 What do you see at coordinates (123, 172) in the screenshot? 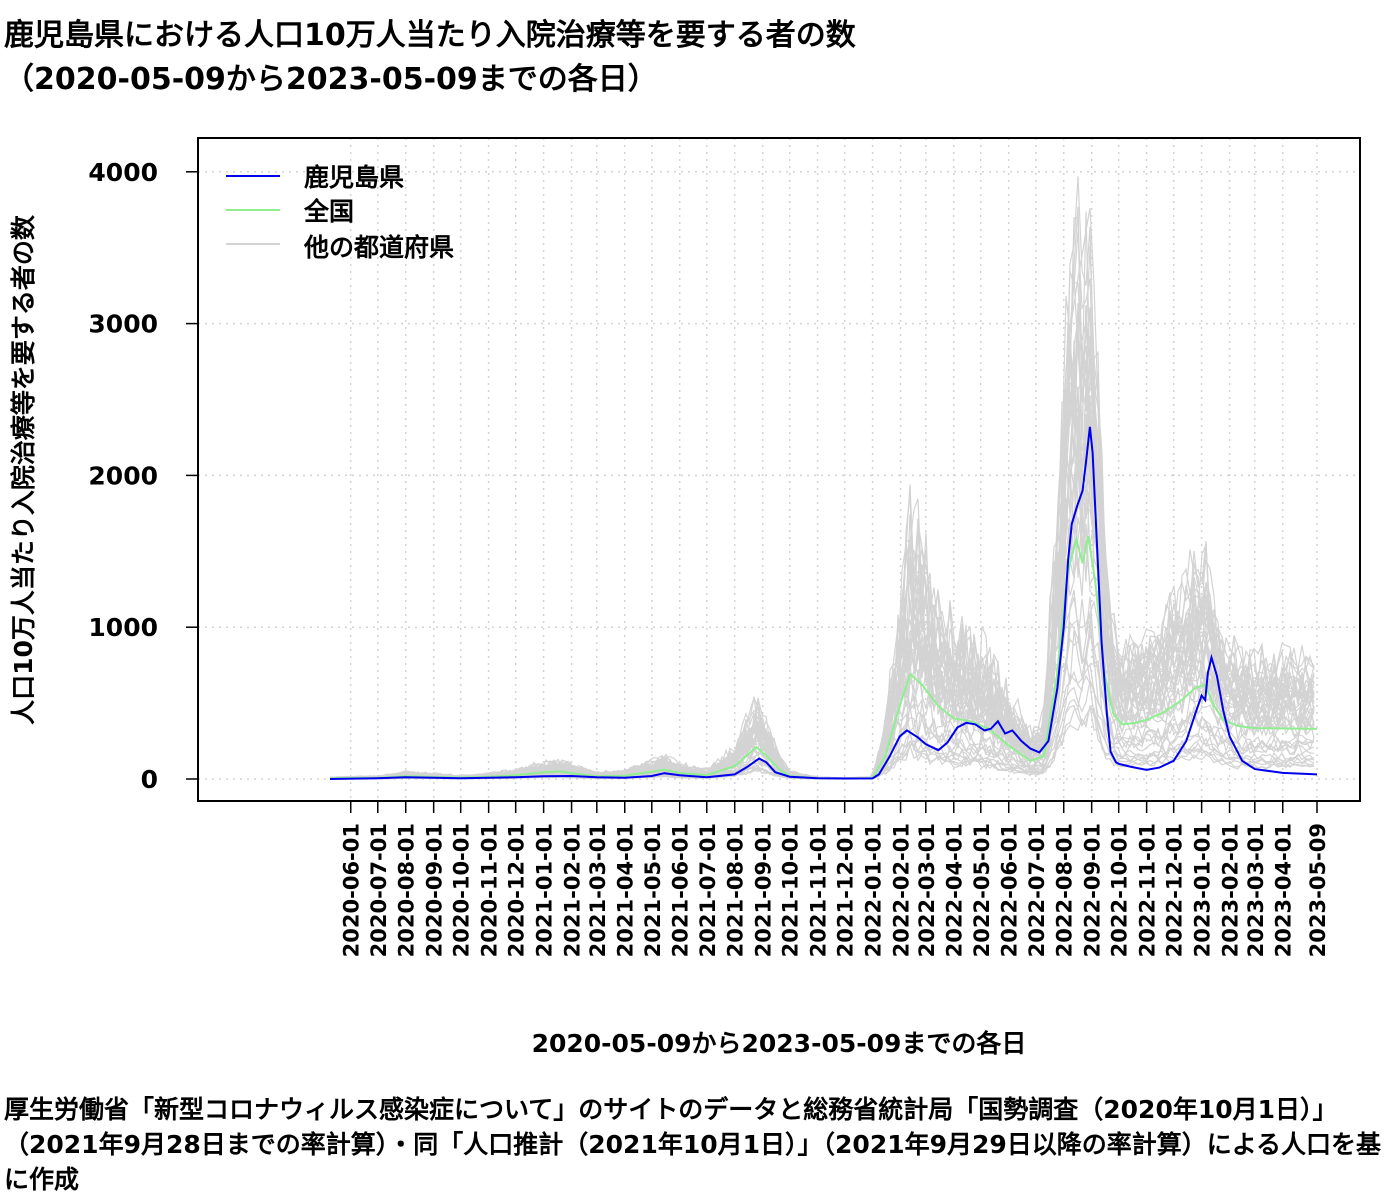
I see `y-tick-label-4: 4000` at bounding box center [123, 172].